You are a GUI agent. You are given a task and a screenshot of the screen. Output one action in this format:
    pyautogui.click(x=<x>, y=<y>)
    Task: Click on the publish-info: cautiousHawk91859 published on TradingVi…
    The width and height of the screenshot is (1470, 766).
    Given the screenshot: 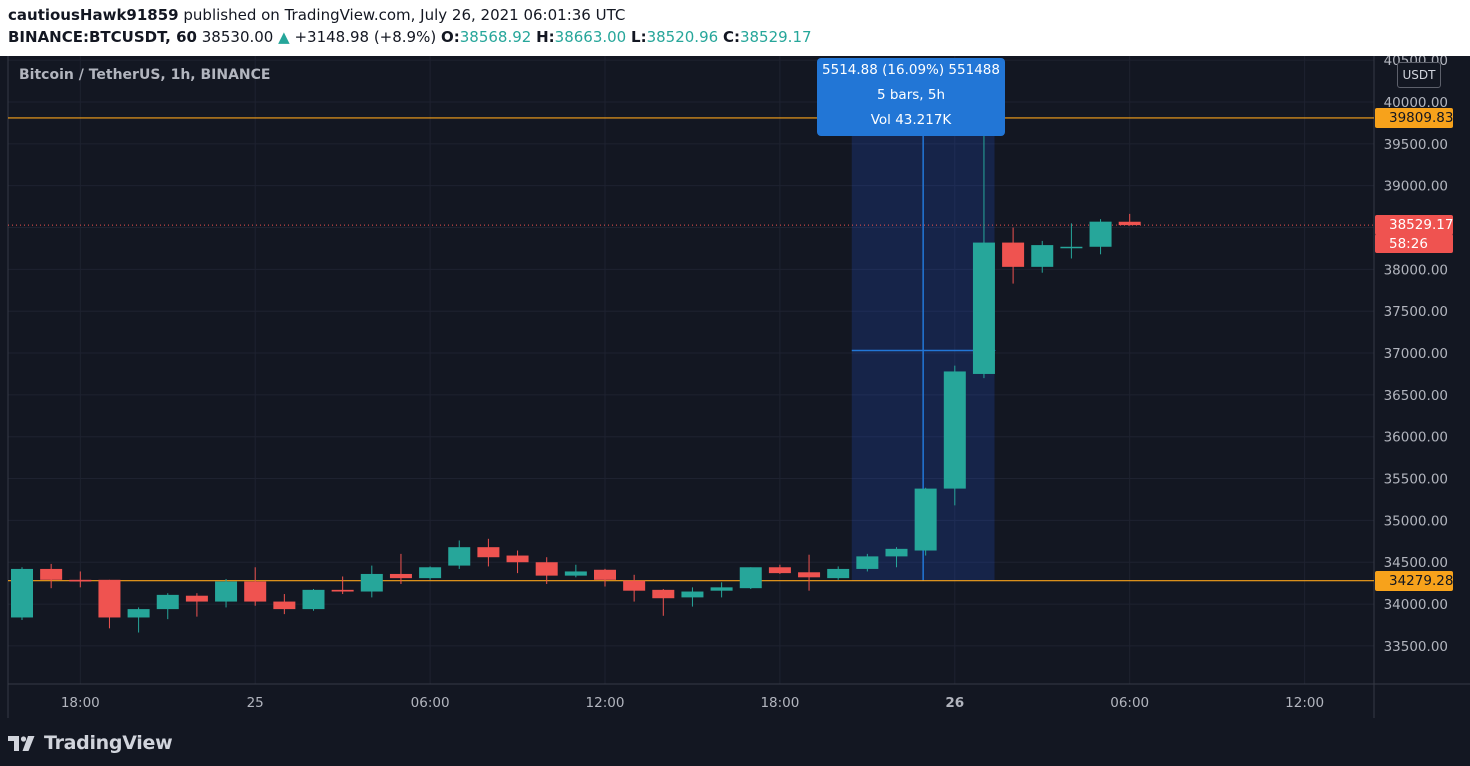 What is the action you would take?
    pyautogui.click(x=316, y=15)
    